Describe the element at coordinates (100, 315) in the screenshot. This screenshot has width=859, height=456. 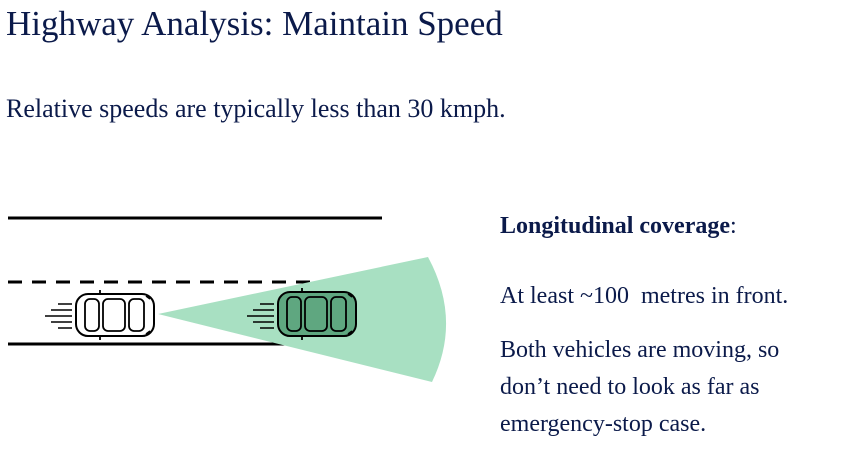
I see `ego-car-icon` at that location.